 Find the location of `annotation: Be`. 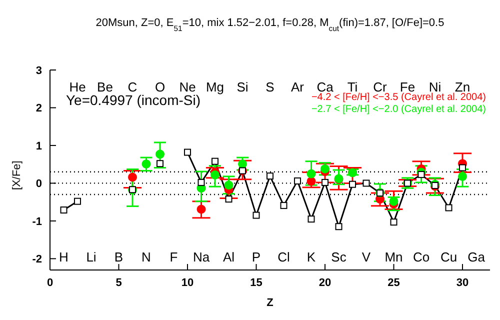

annotation: Be is located at coordinates (105, 87).